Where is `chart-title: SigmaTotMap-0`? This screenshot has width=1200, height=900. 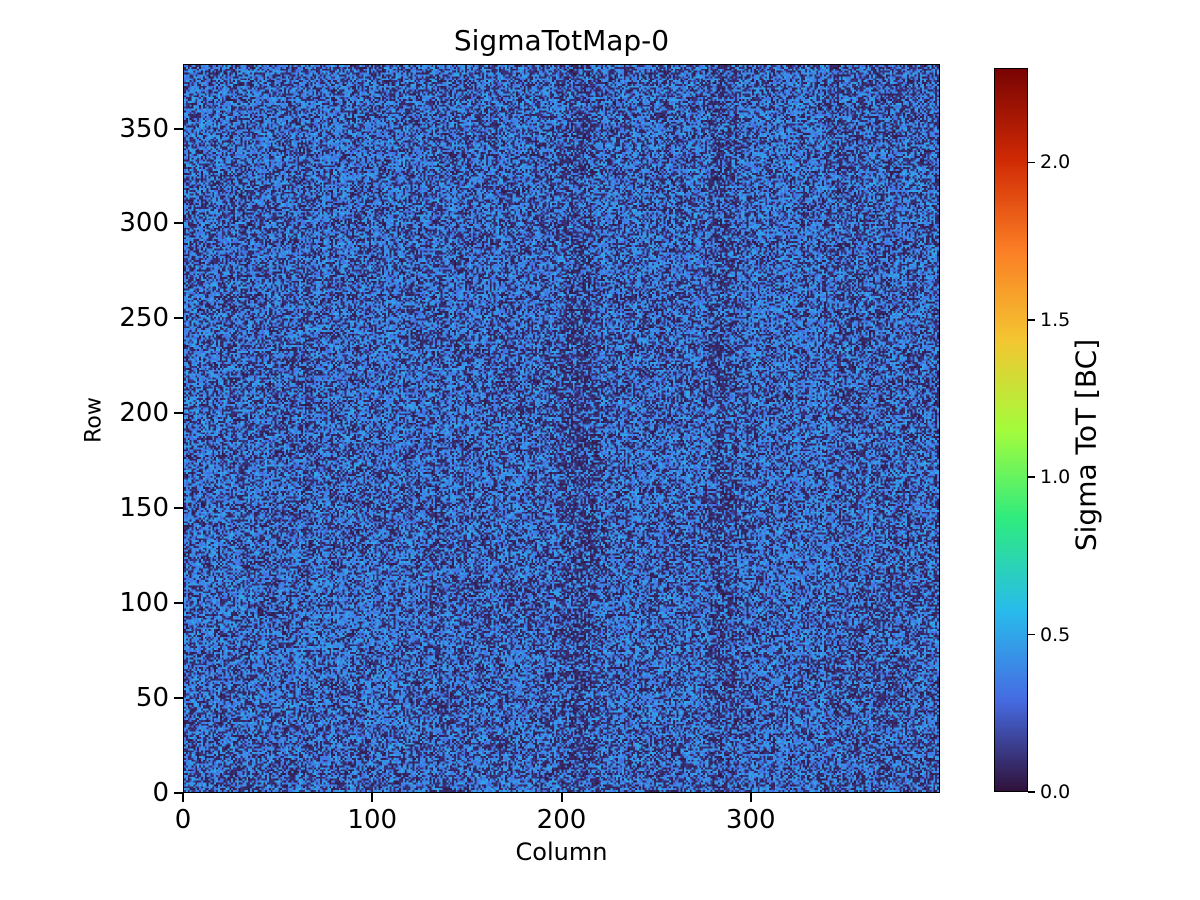
chart-title: SigmaTotMap-0 is located at coordinates (561, 40).